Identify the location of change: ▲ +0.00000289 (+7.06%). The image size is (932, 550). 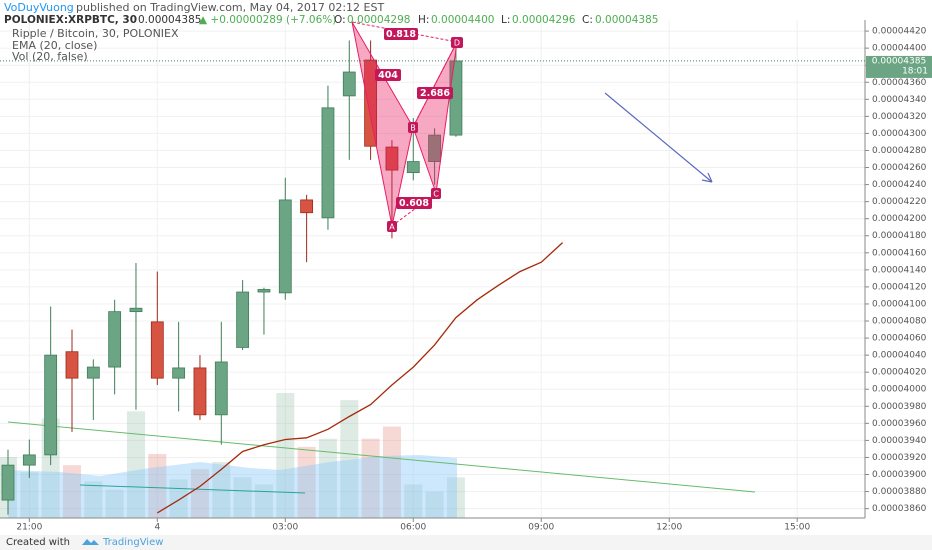
(267, 20).